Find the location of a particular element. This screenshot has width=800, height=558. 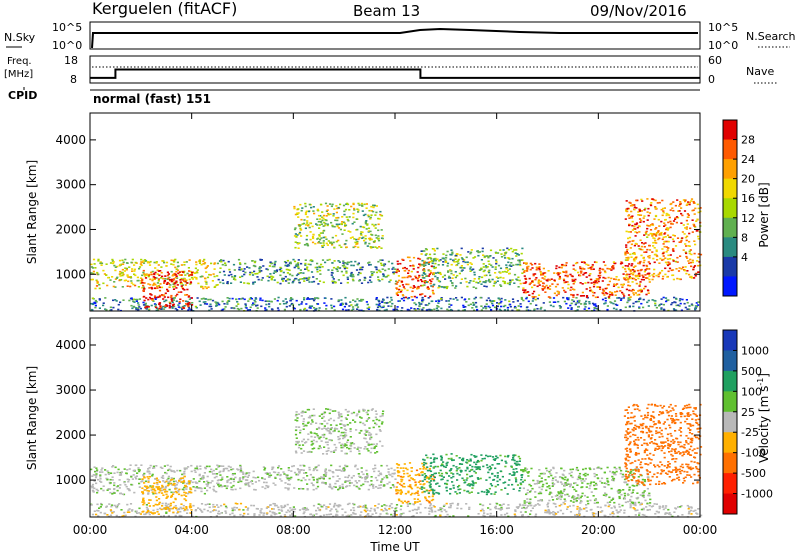

freq-label-bottom: [MHz] is located at coordinates (18, 74).